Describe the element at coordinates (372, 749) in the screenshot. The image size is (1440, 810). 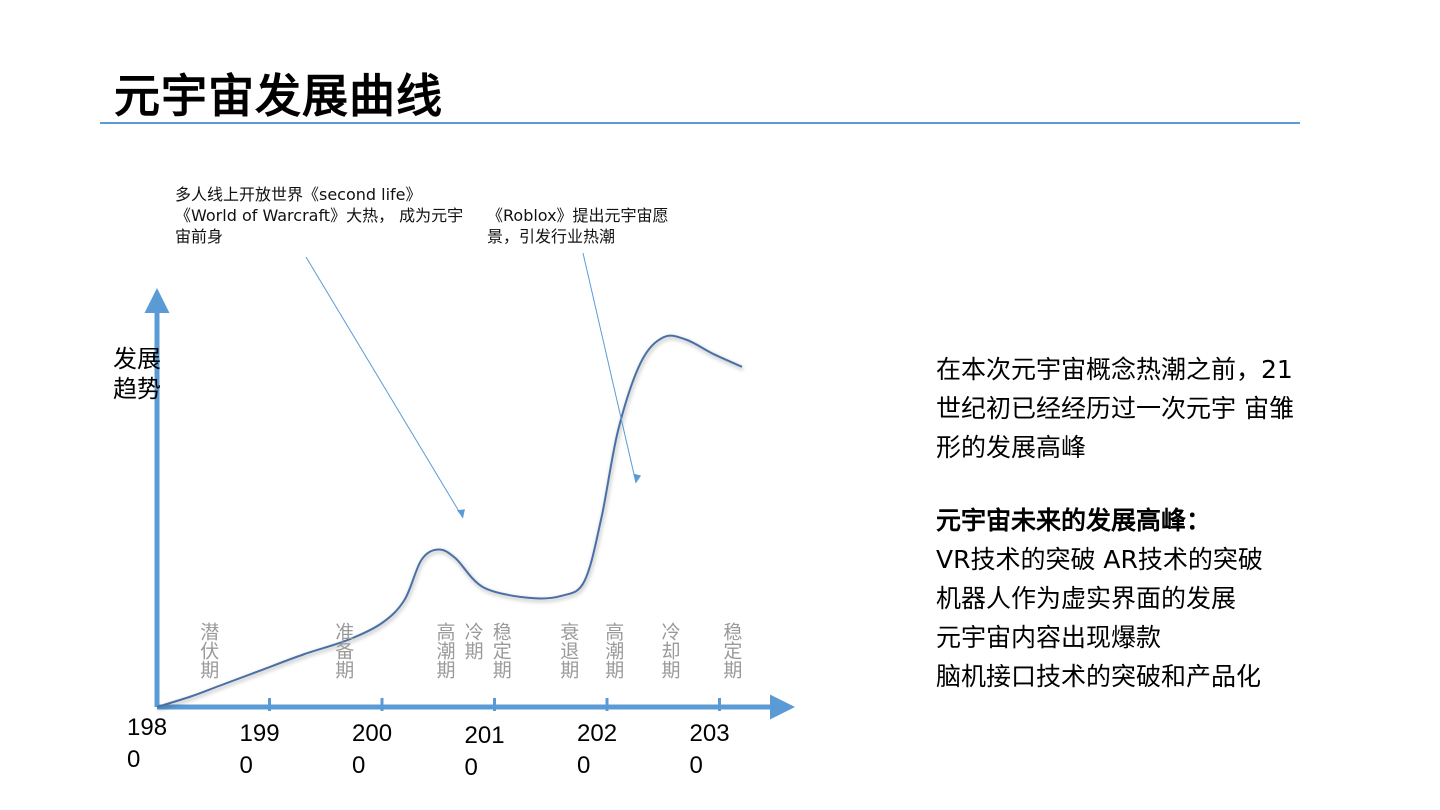
I see `x-tick-label: 2000` at that location.